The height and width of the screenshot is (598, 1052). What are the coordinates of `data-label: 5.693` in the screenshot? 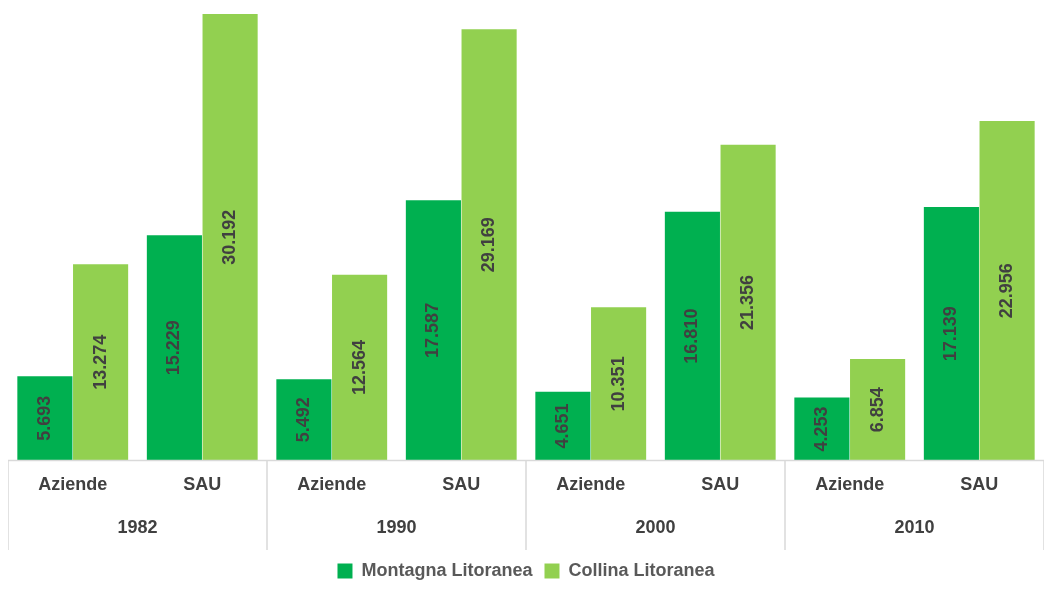 It's located at (43, 418).